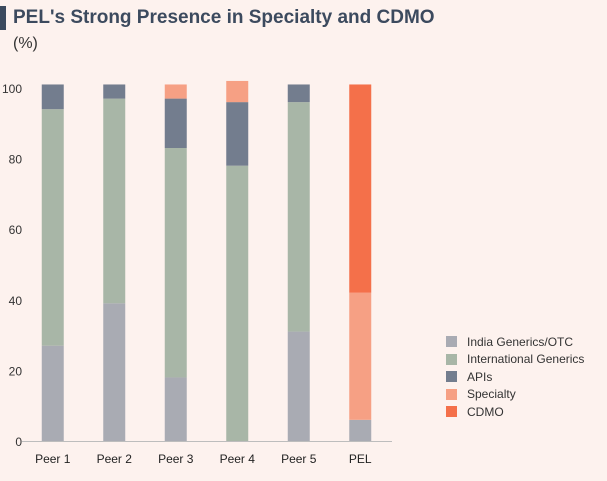  Describe the element at coordinates (53, 459) in the screenshot. I see `x-tick-label: Peer 1` at that location.